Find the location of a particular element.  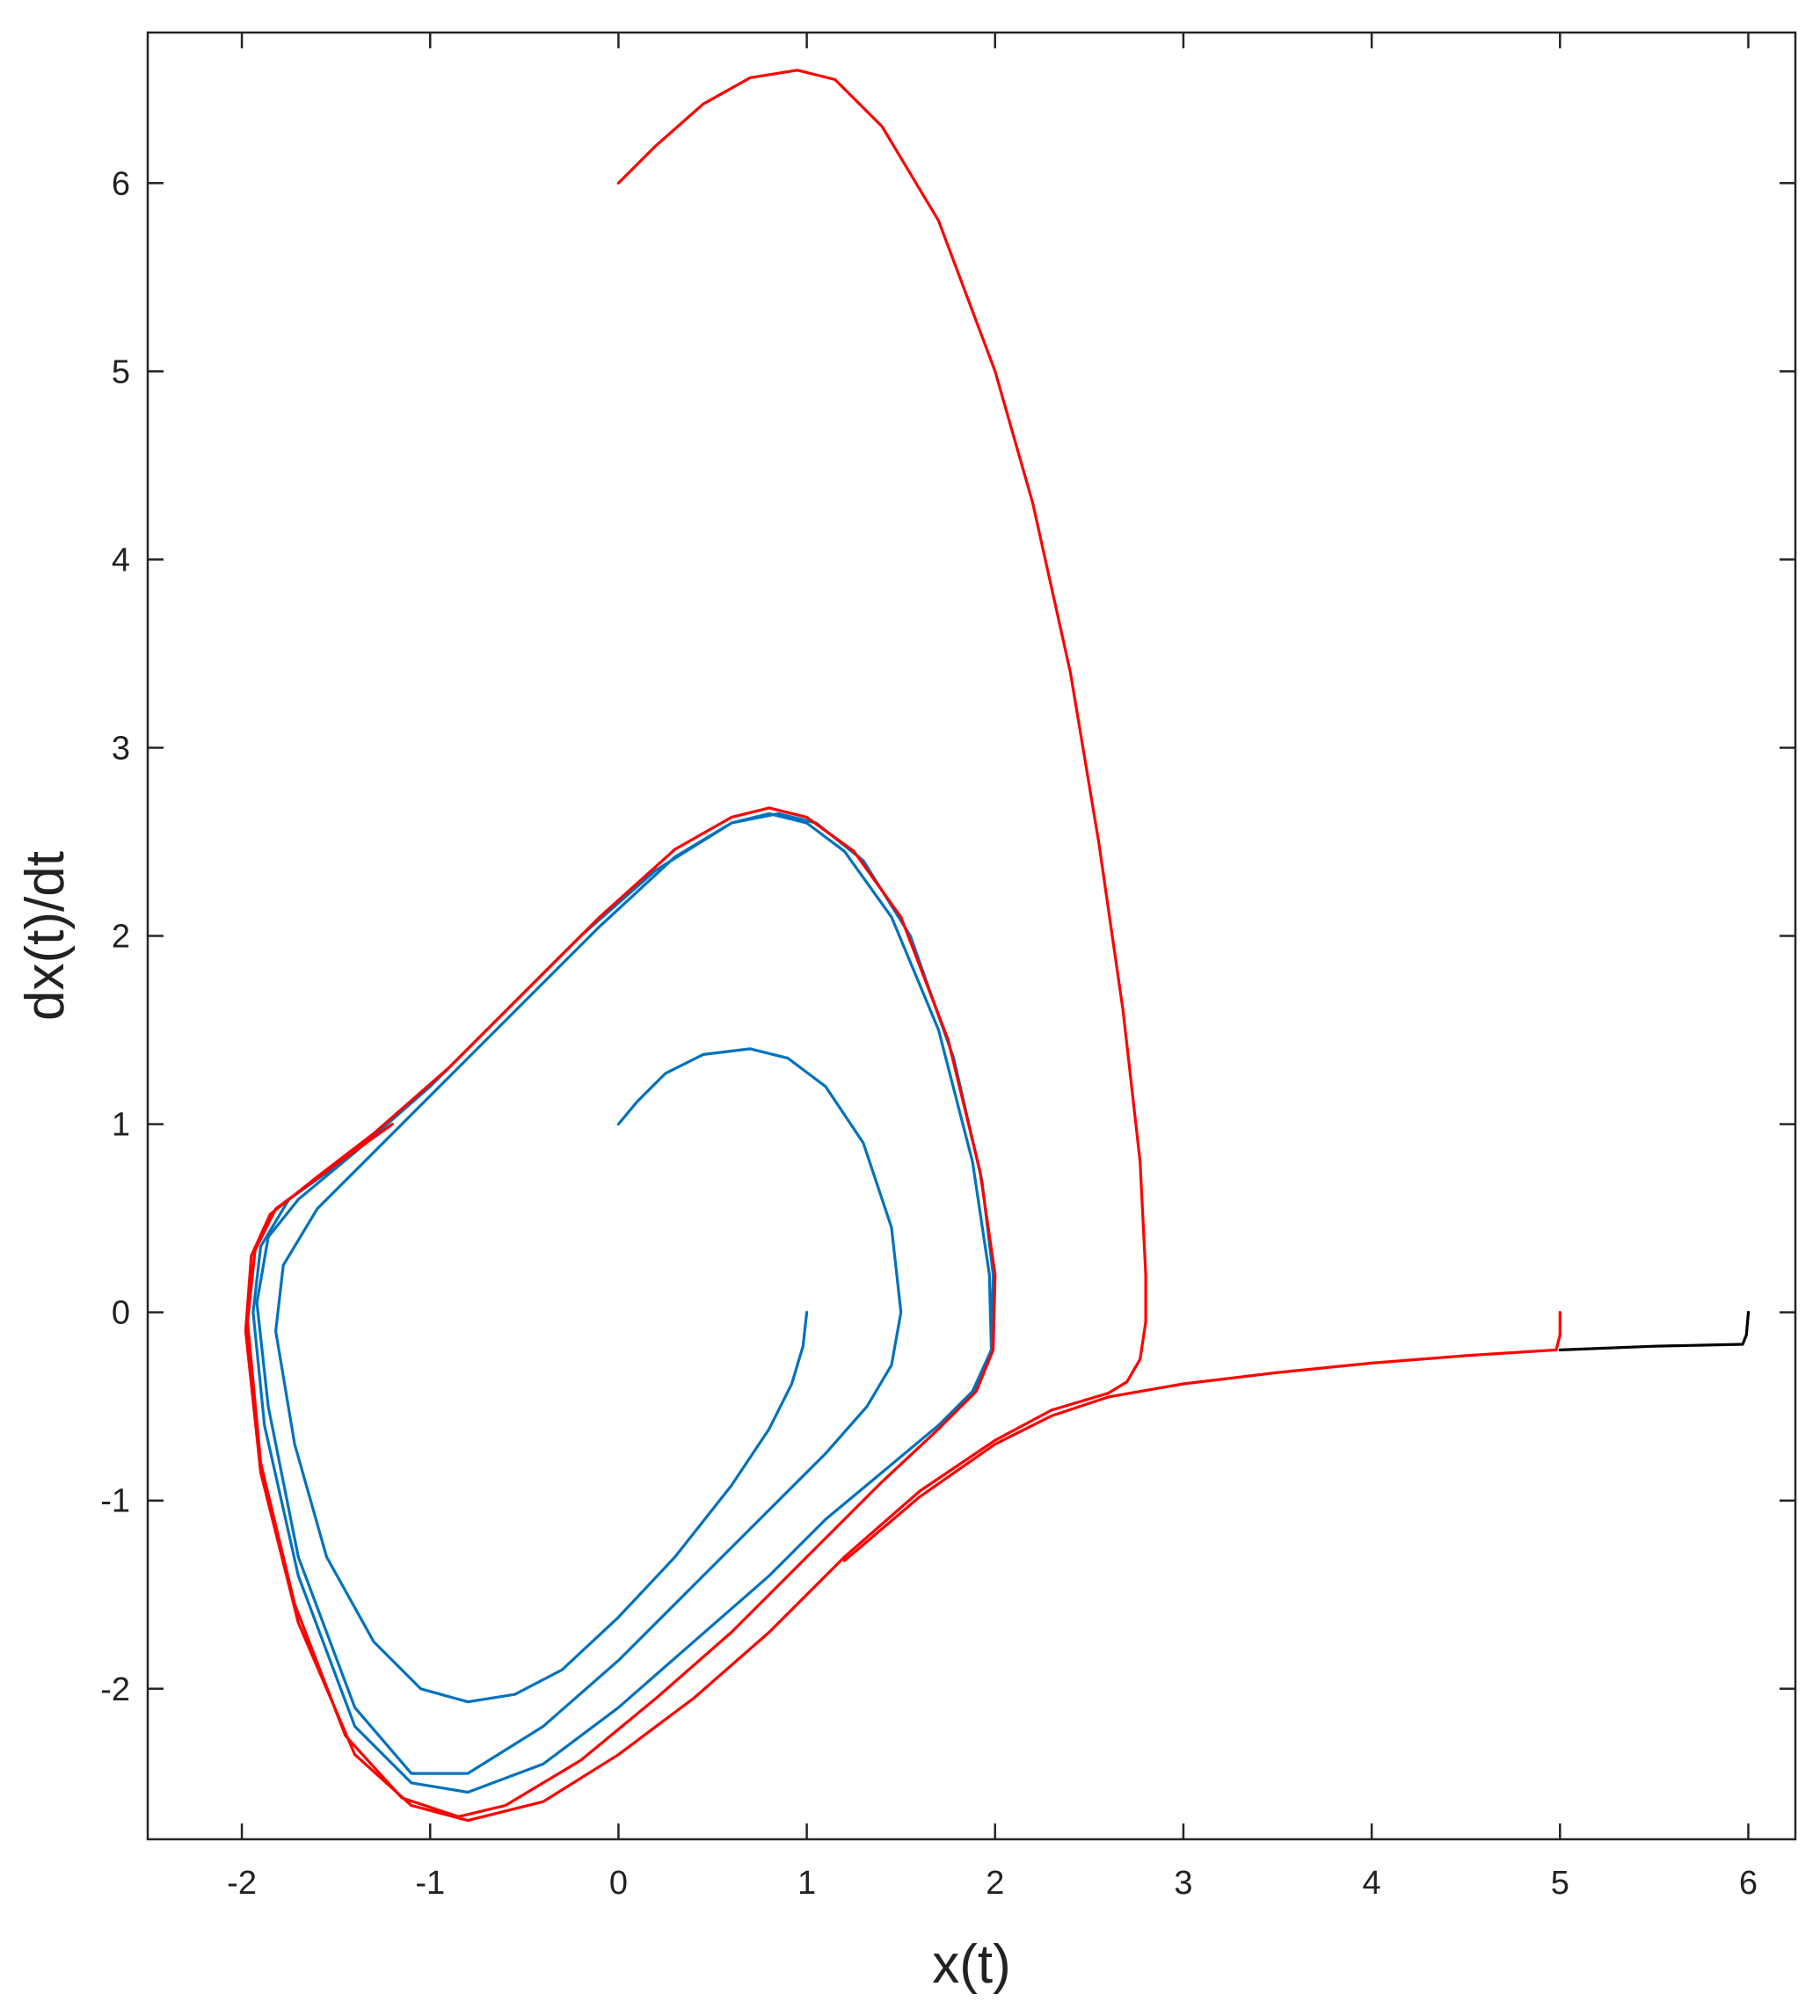

x-tick-label-2: 0 is located at coordinates (618, 1883).